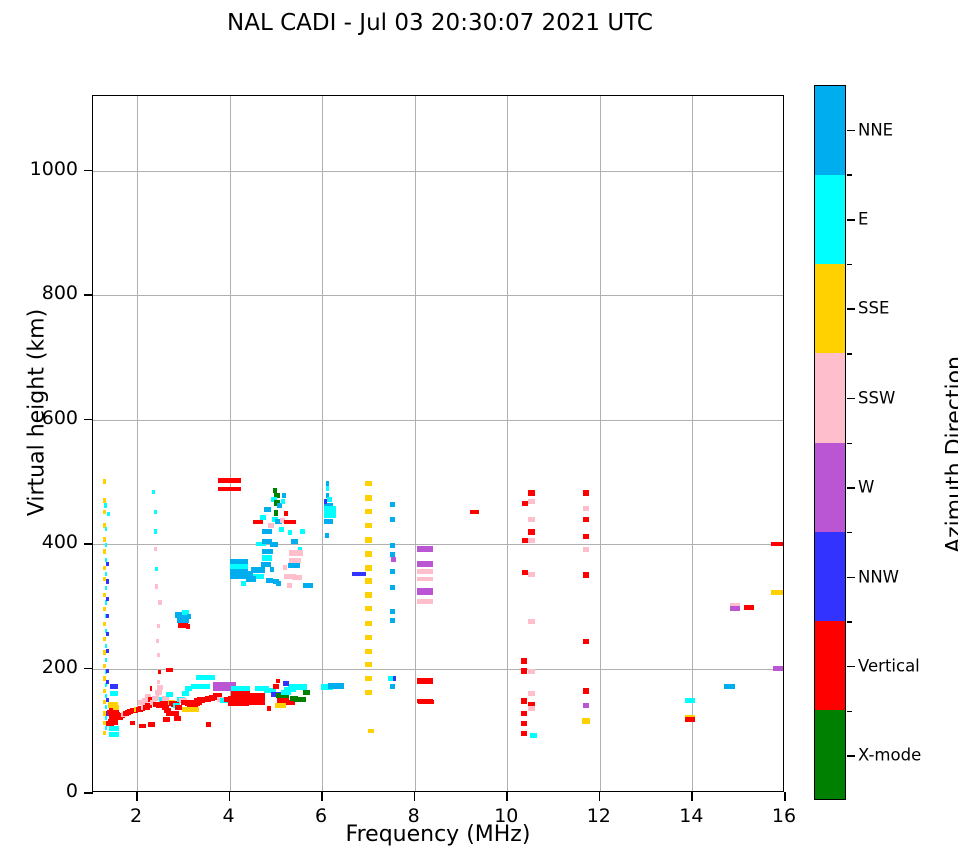 The height and width of the screenshot is (857, 958). Describe the element at coordinates (37, 412) in the screenshot. I see `y-axis-label: Virtual height (km)` at that location.